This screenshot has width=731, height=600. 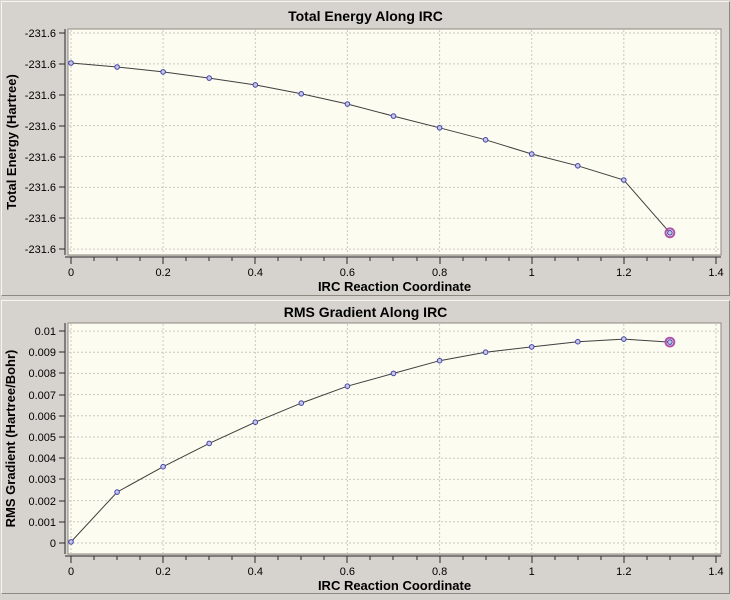 What do you see at coordinates (365, 16) in the screenshot?
I see `chart-title: Total Energy Along IRC` at bounding box center [365, 16].